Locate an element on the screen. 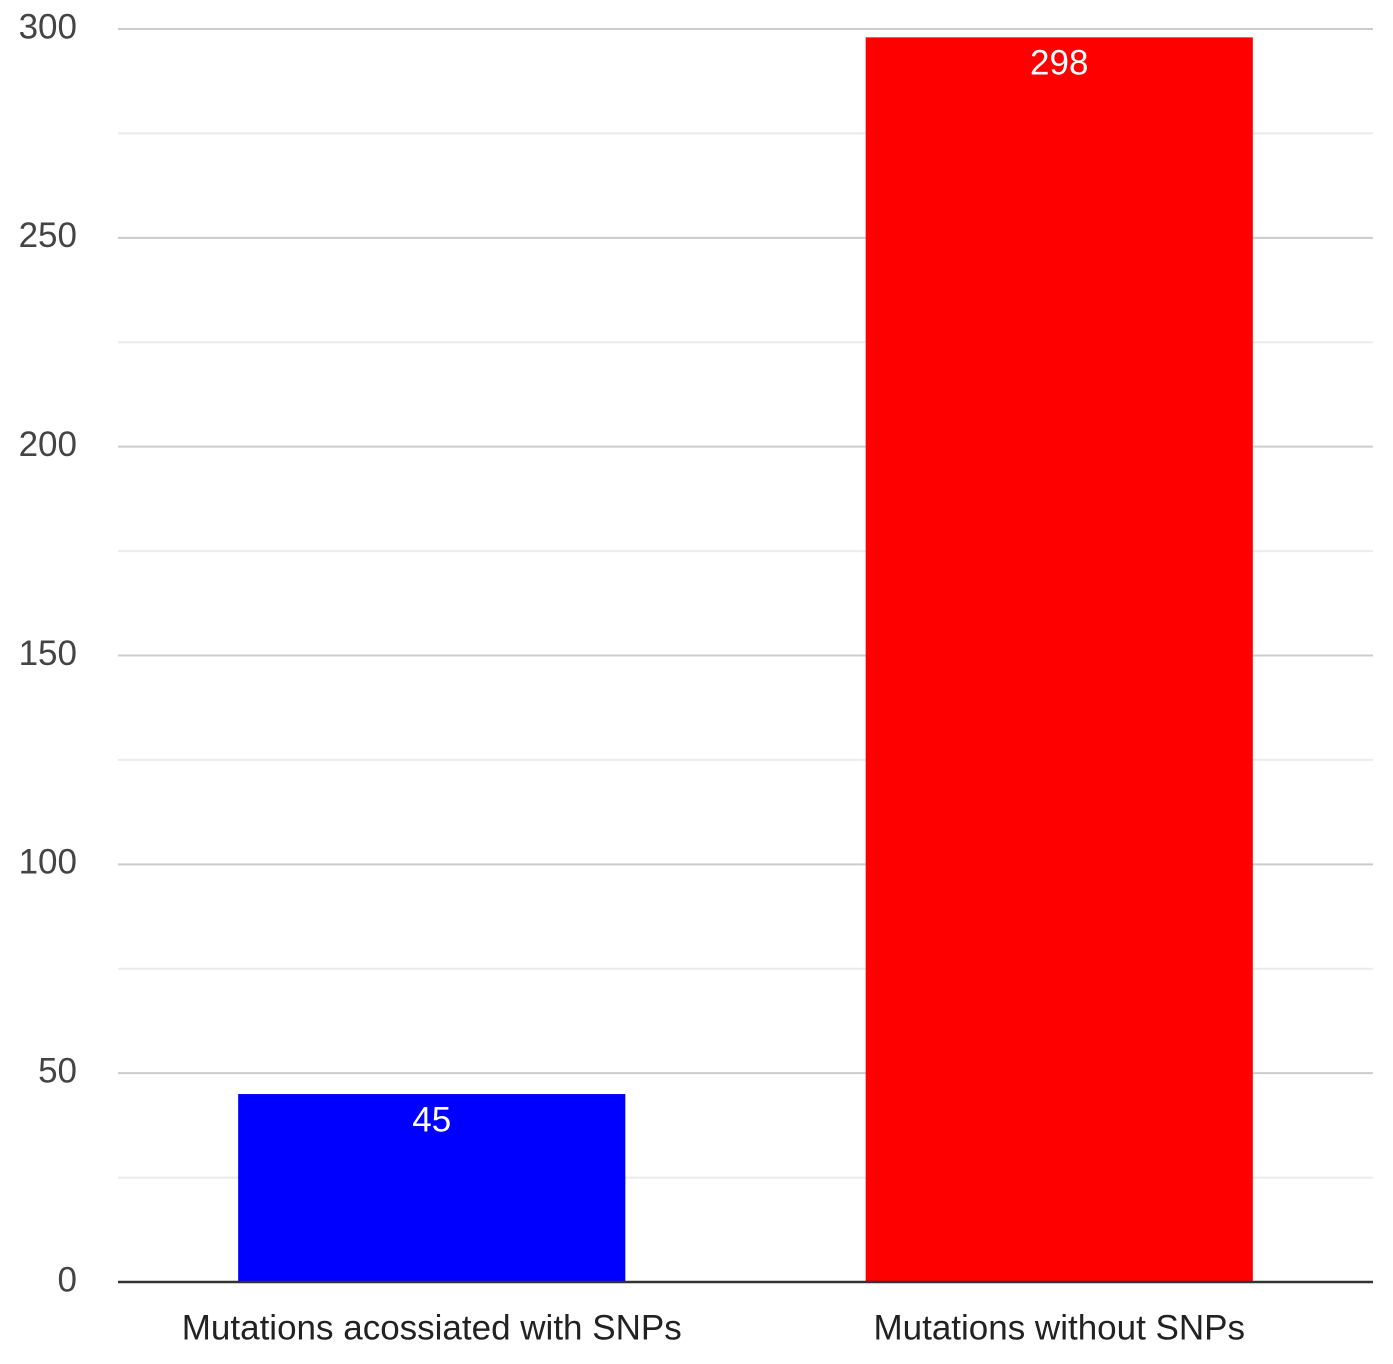 This screenshot has width=1393, height=1364. bar is located at coordinates (432, 1188).